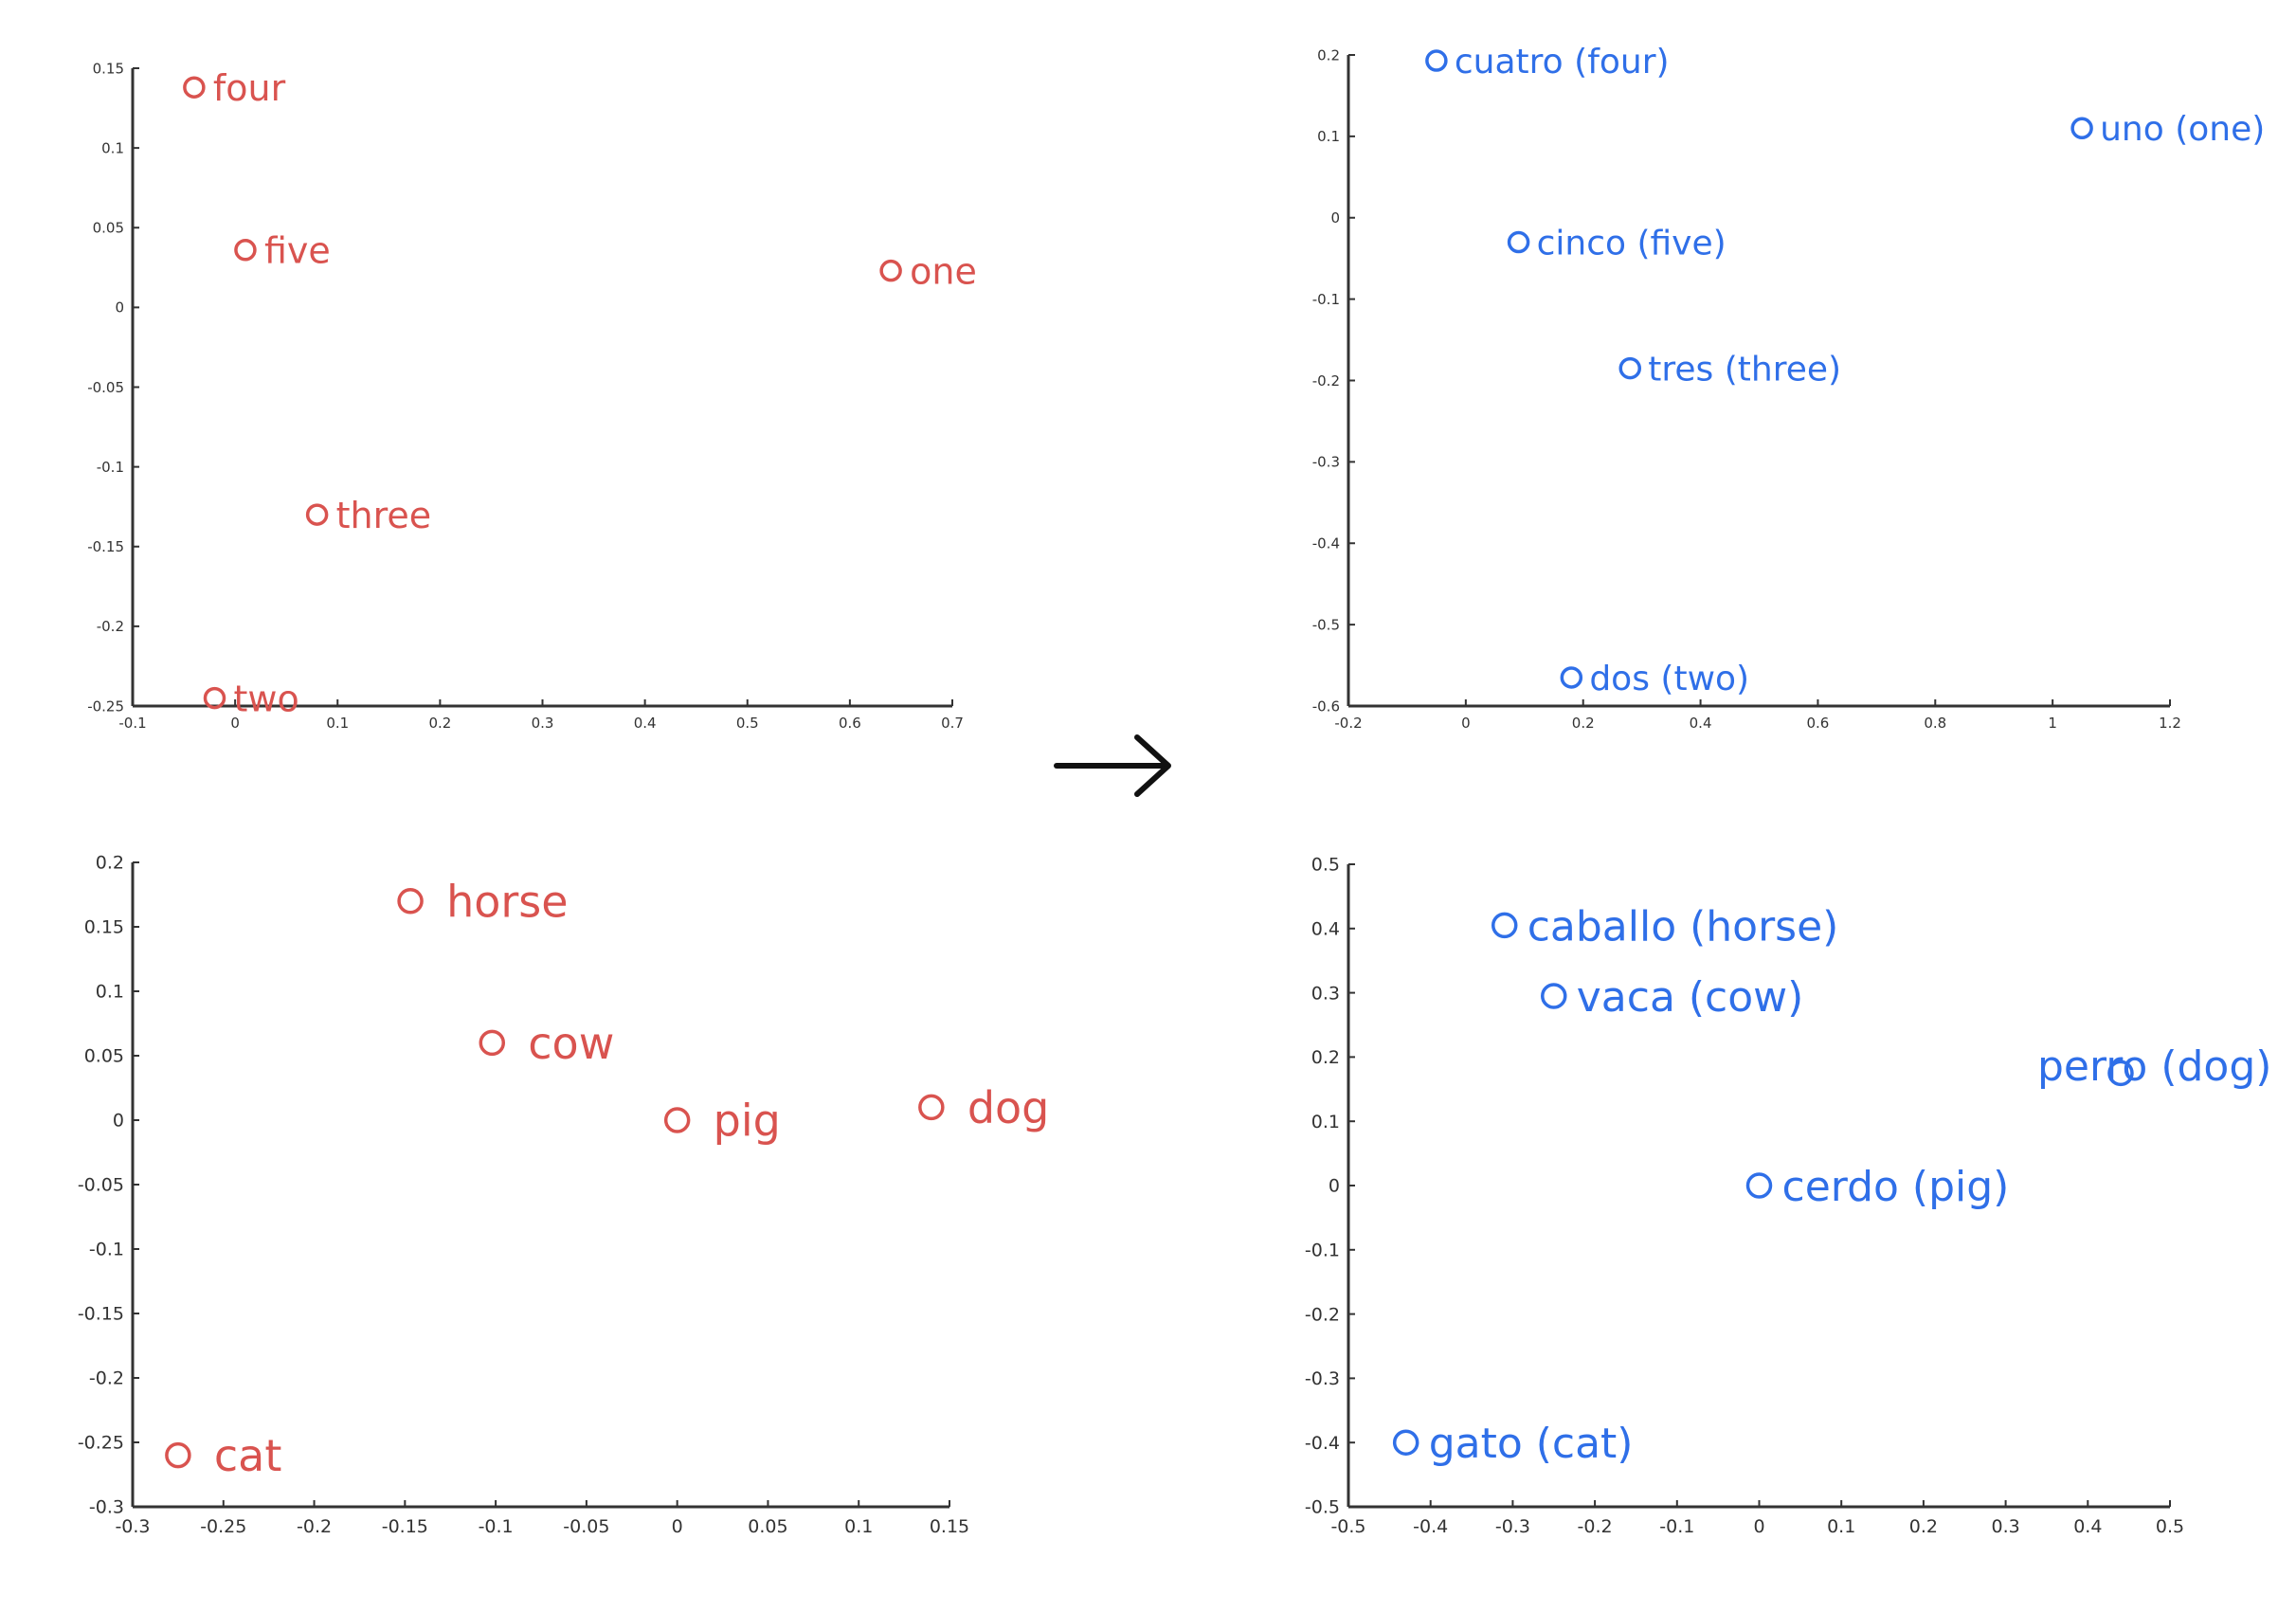 This screenshot has height=1612, width=2296. What do you see at coordinates (2170, 723) in the screenshot?
I see `x-tick-label: 1.2` at bounding box center [2170, 723].